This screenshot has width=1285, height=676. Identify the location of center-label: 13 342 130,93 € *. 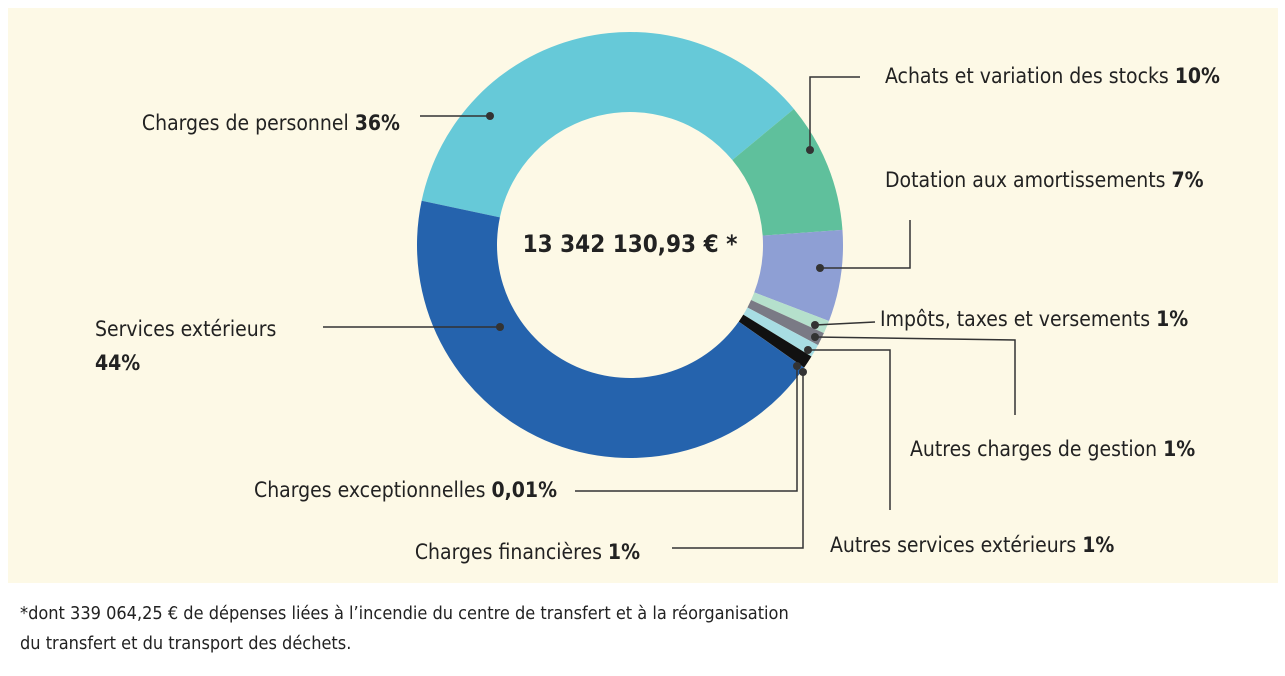
(630, 244).